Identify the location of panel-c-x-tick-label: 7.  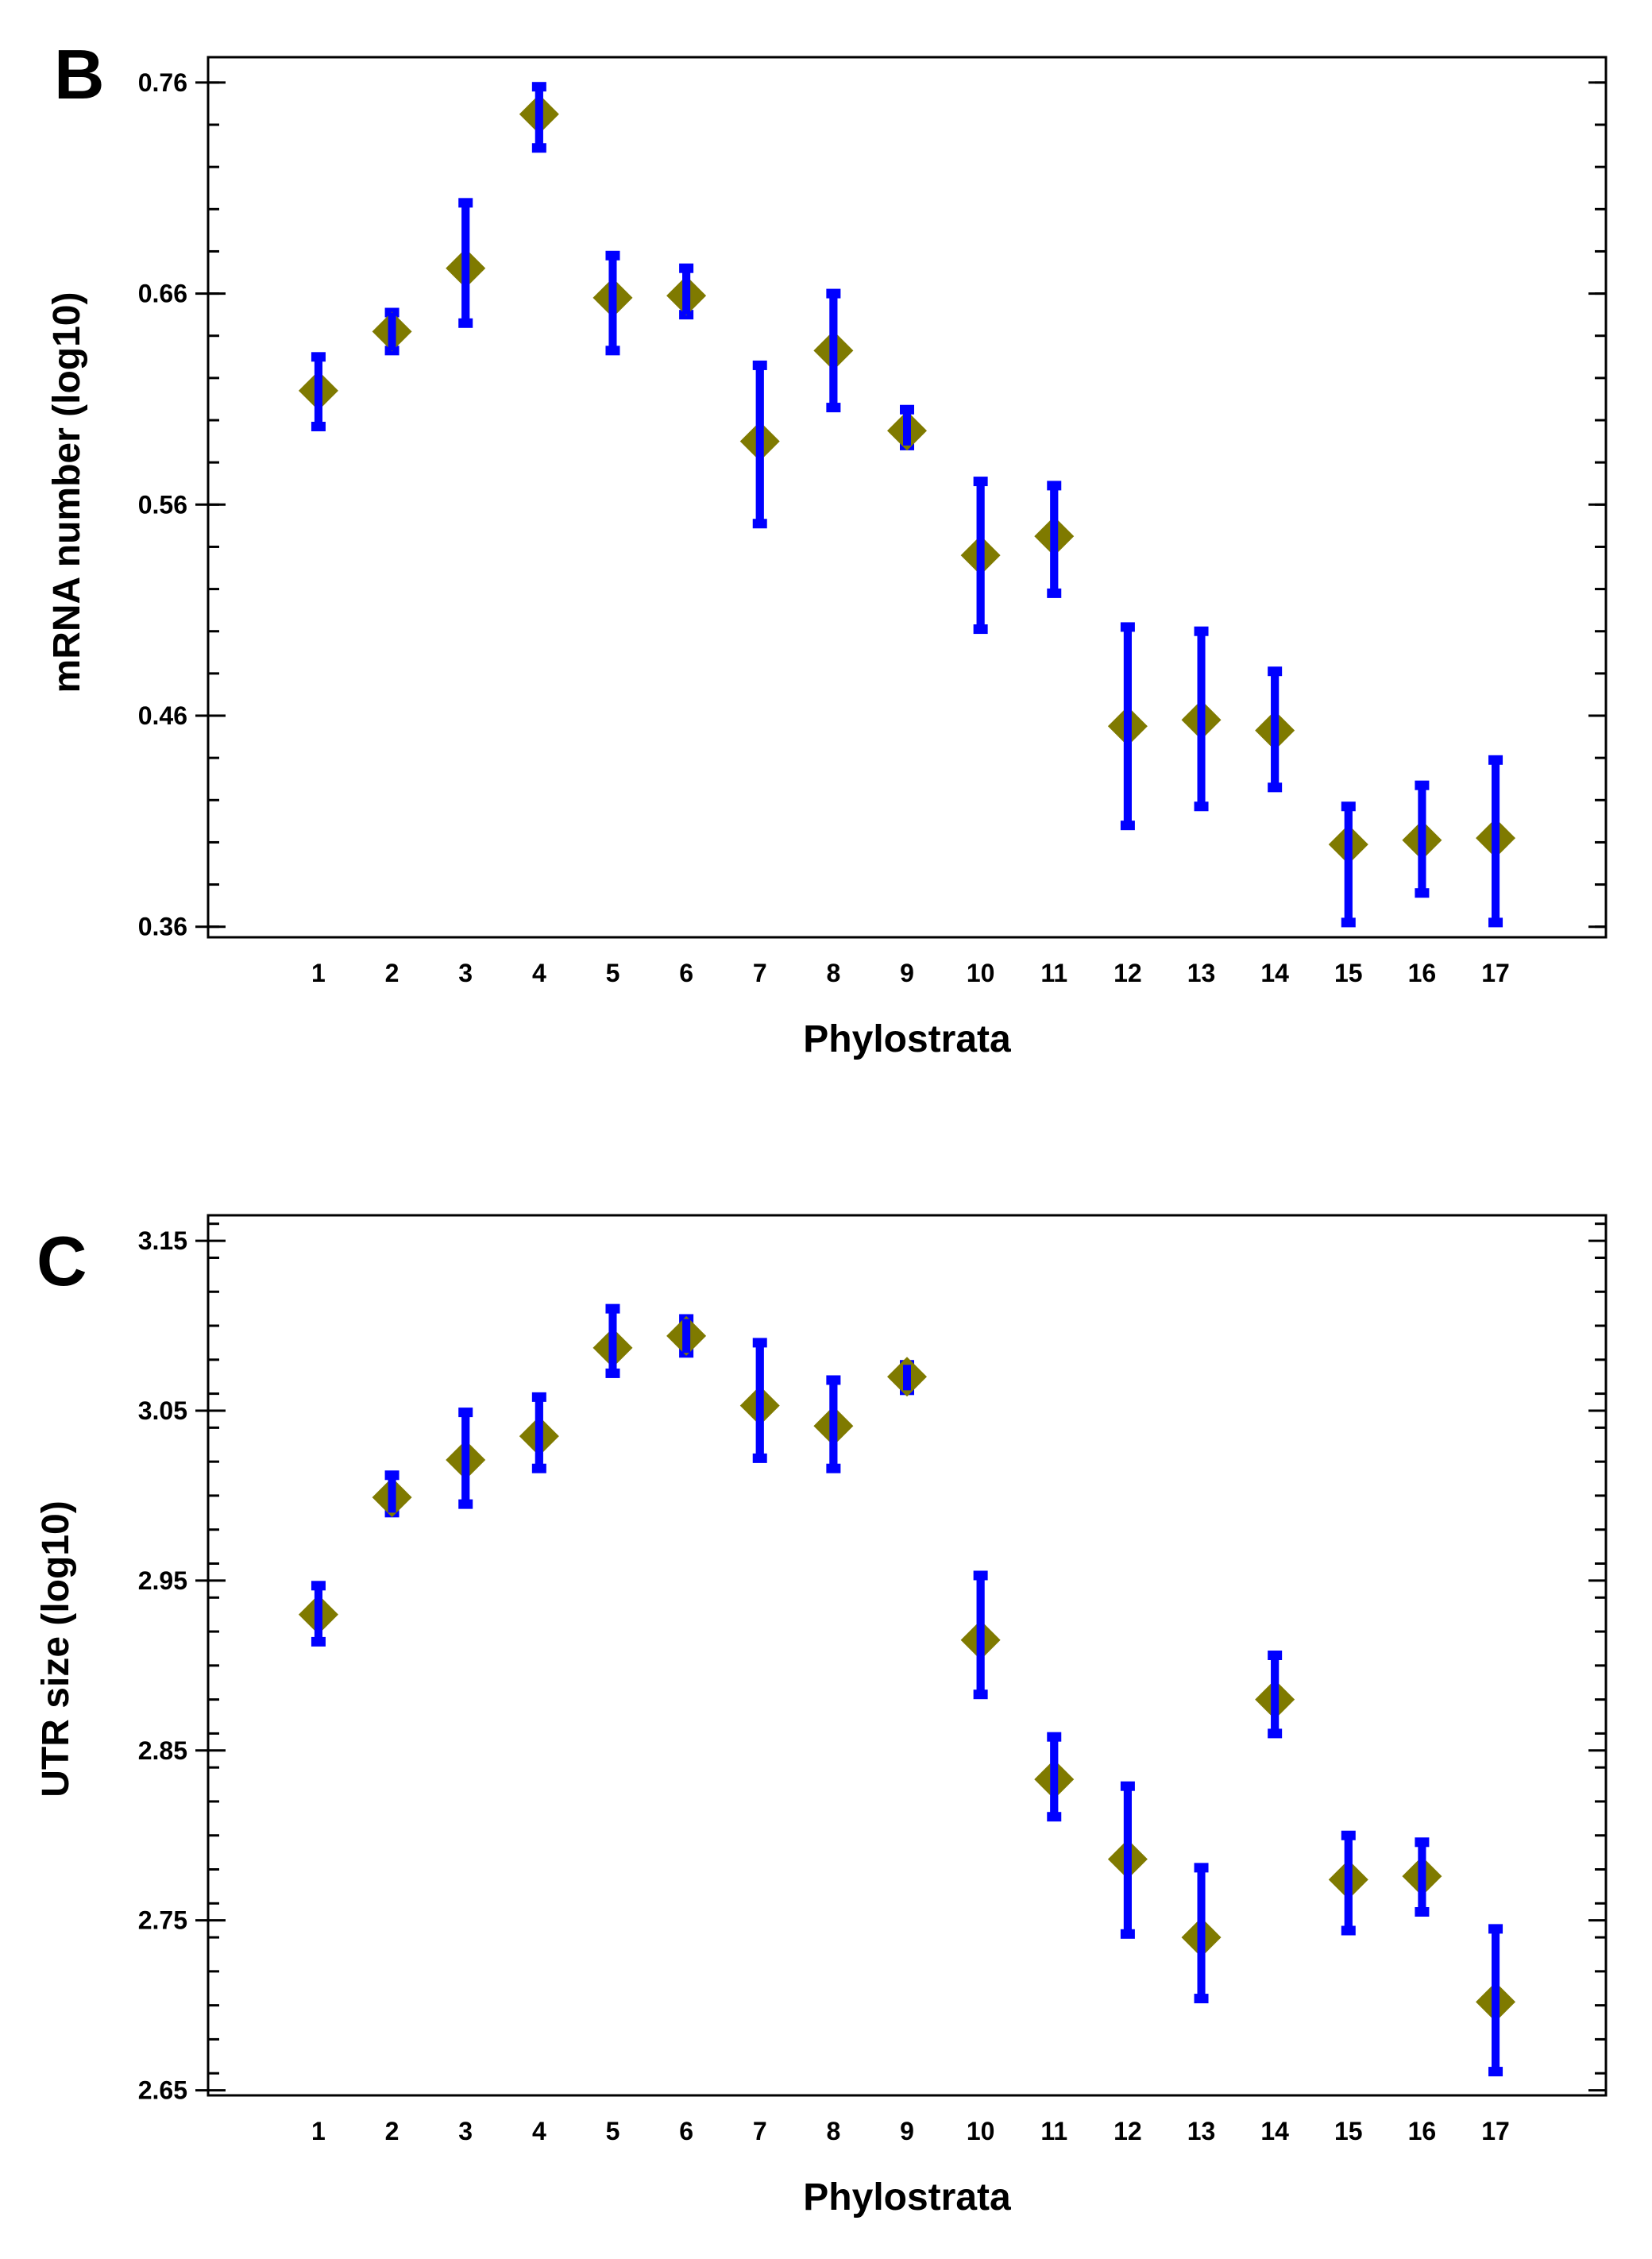
(760, 2131).